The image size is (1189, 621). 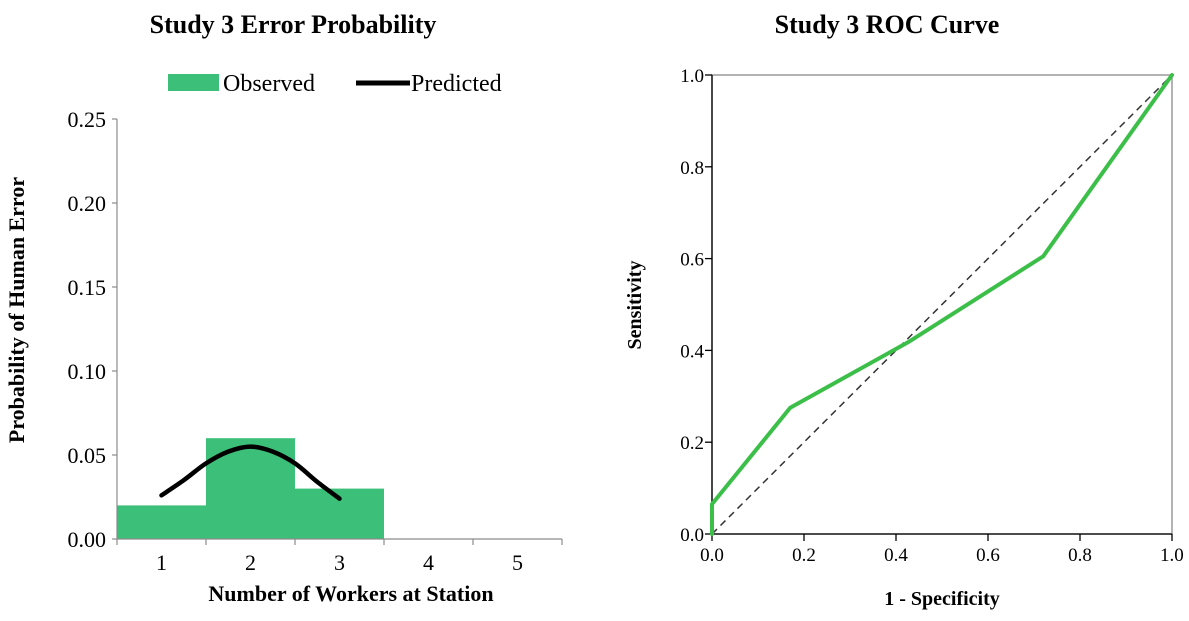 What do you see at coordinates (87, 371) in the screenshot?
I see `y-tick-label: 0.10` at bounding box center [87, 371].